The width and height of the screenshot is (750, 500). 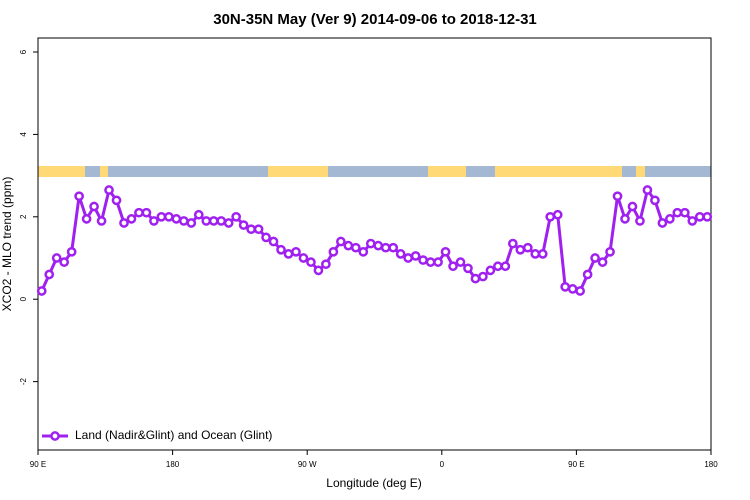 I want to click on x-axis-label: Longitude (deg E), so click(x=373, y=483).